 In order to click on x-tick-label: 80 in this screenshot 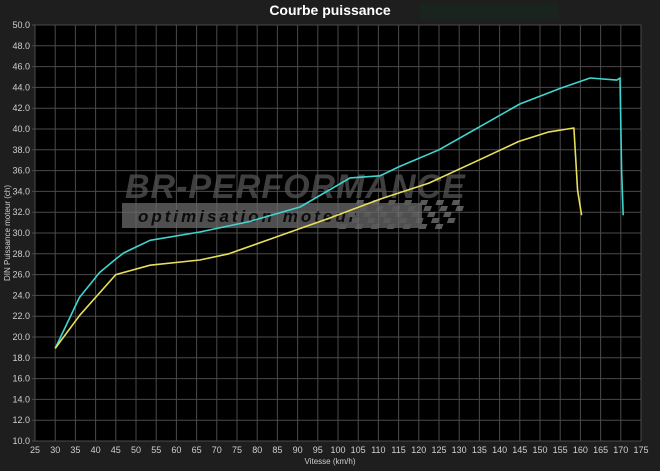, I will do `click(257, 450)`.